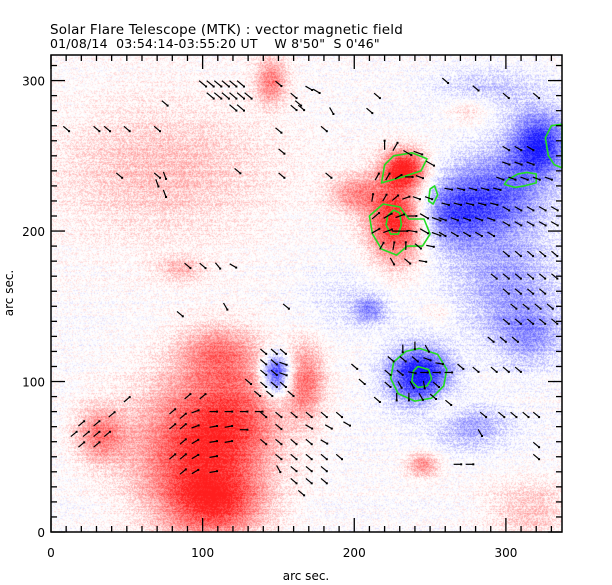  Describe the element at coordinates (306, 576) in the screenshot. I see `x-axis-title: arc sec.` at that location.